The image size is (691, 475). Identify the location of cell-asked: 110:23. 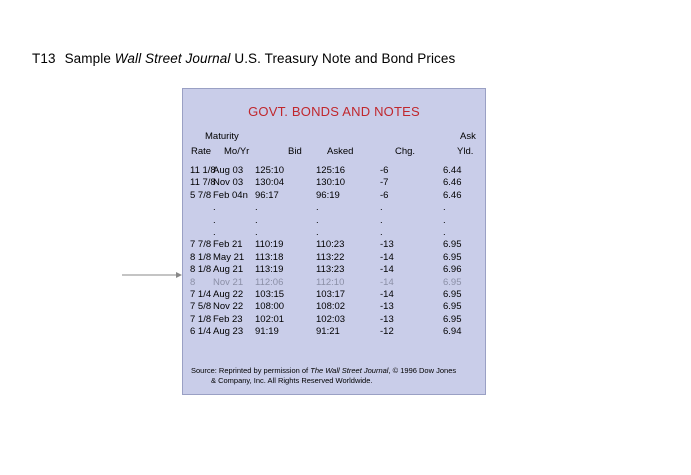
(330, 245).